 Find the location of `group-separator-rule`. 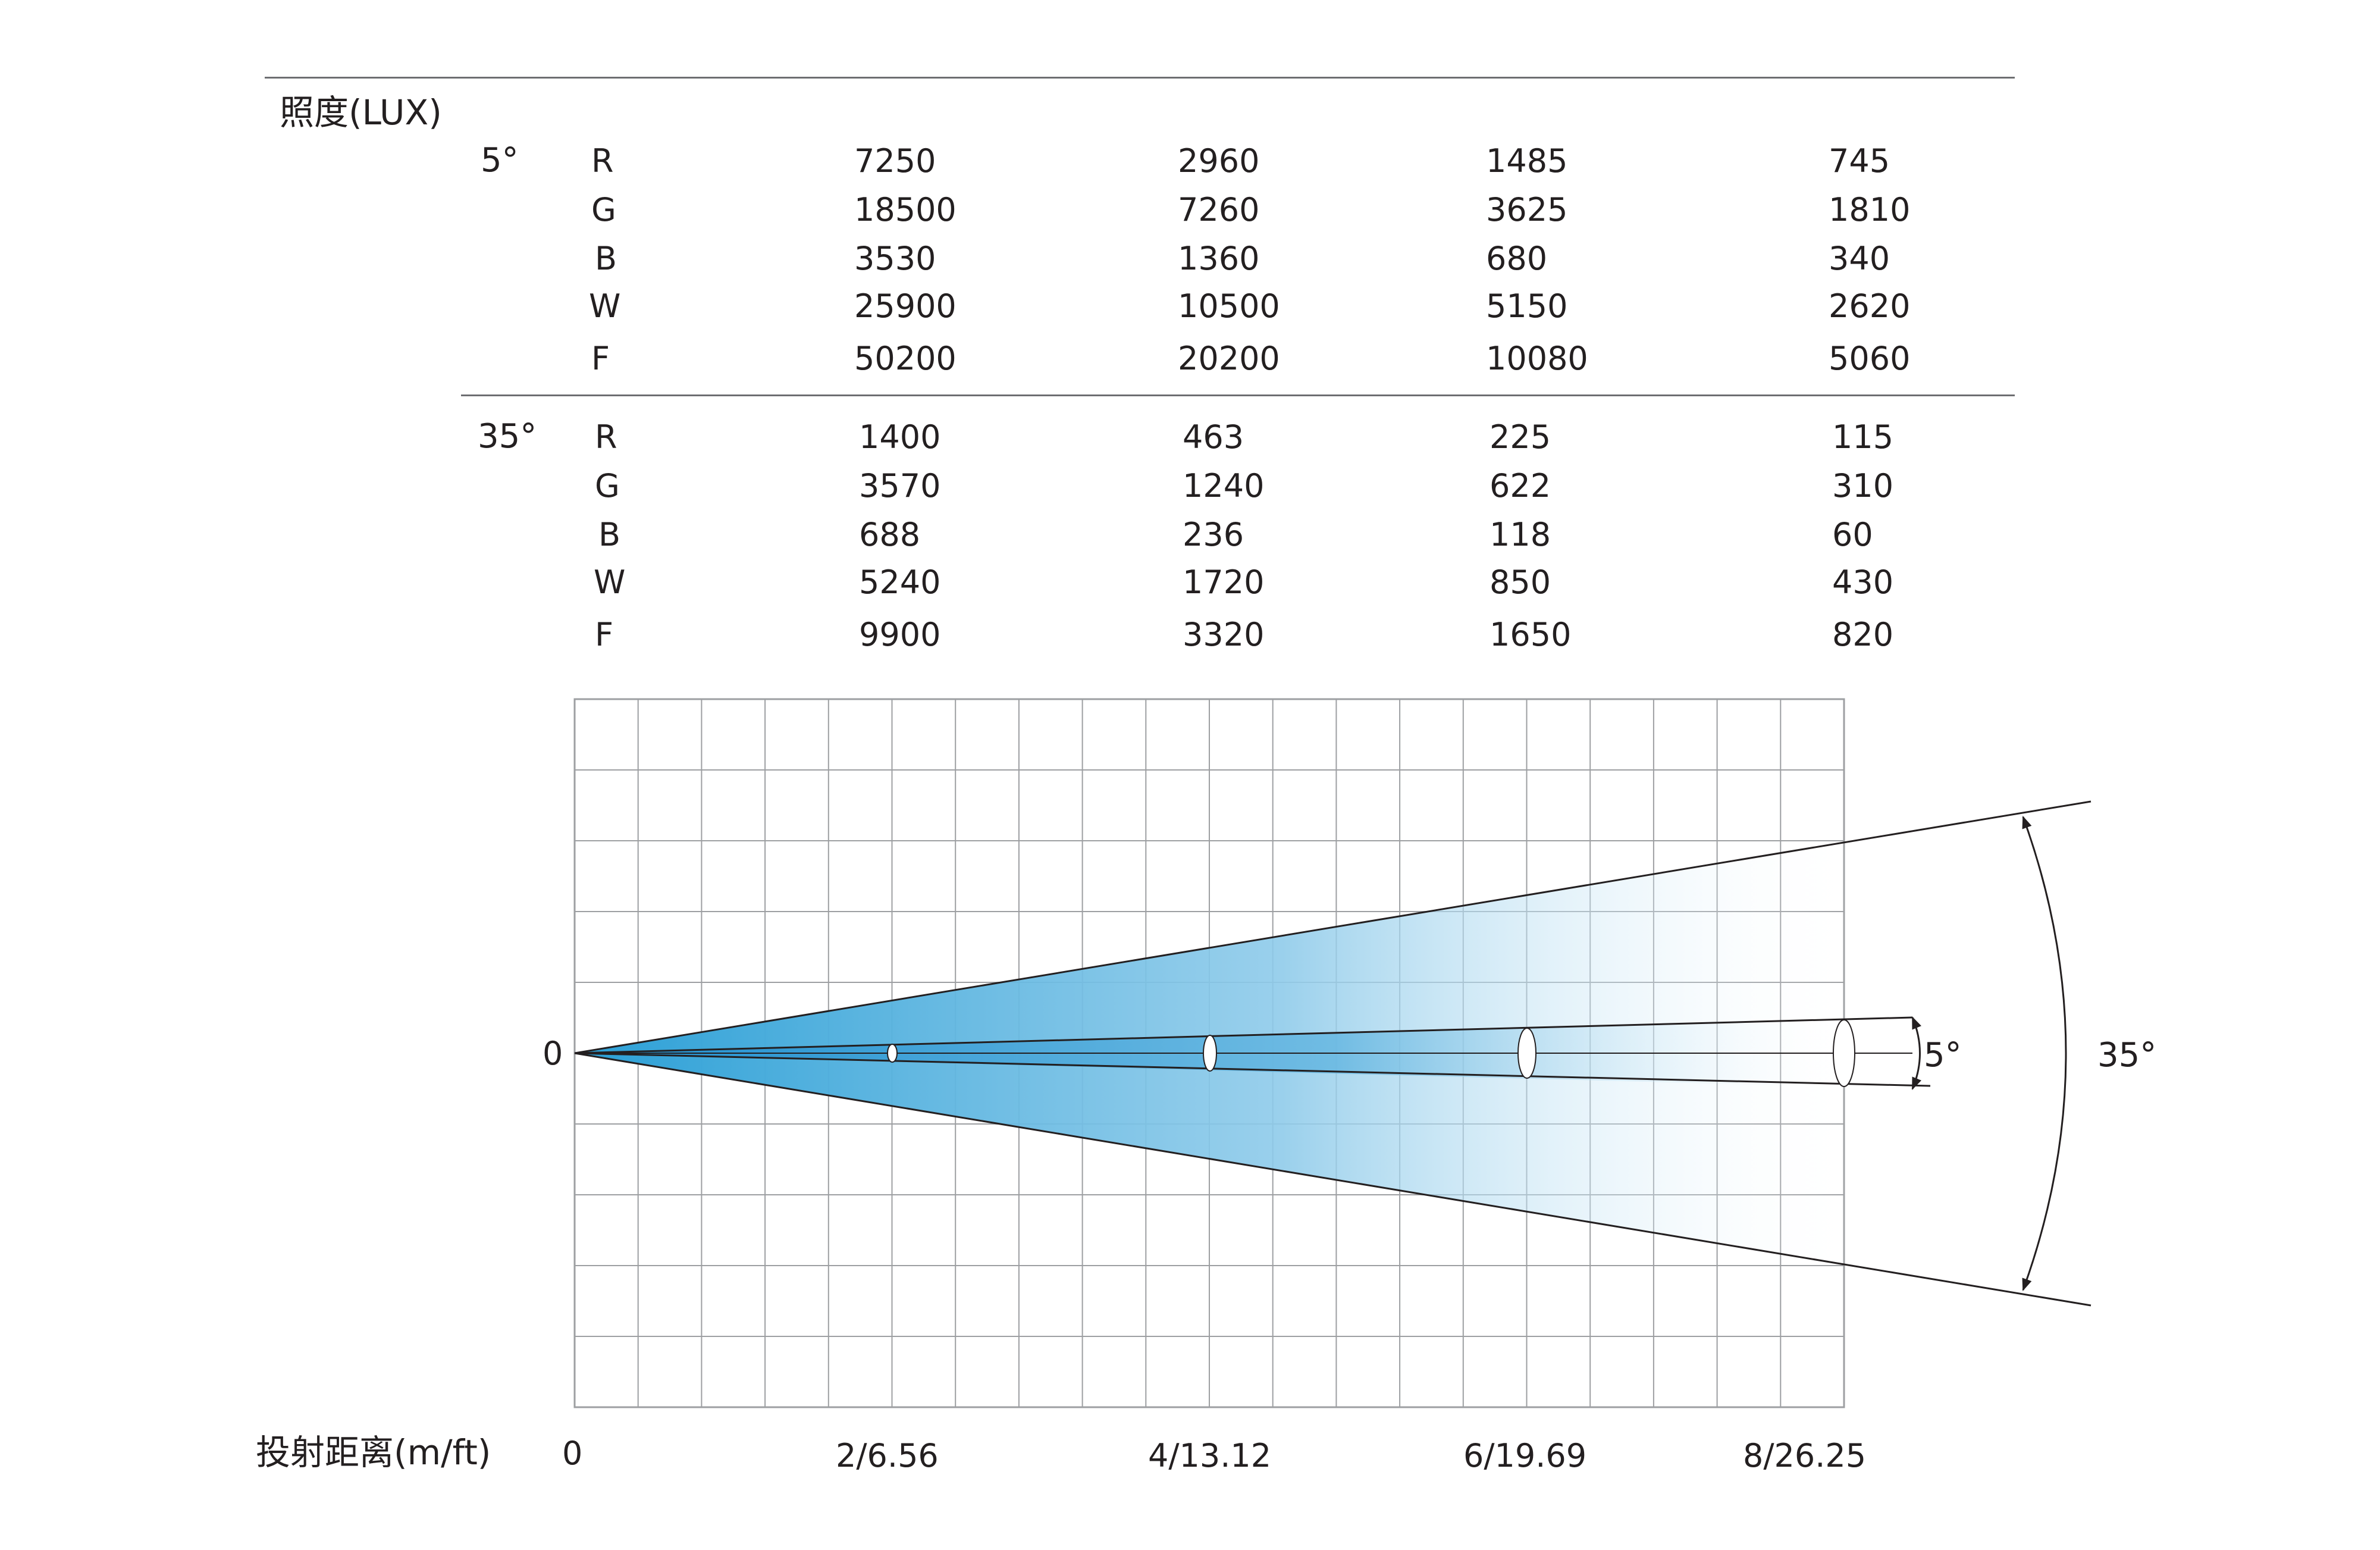

group-separator-rule is located at coordinates (1238, 395).